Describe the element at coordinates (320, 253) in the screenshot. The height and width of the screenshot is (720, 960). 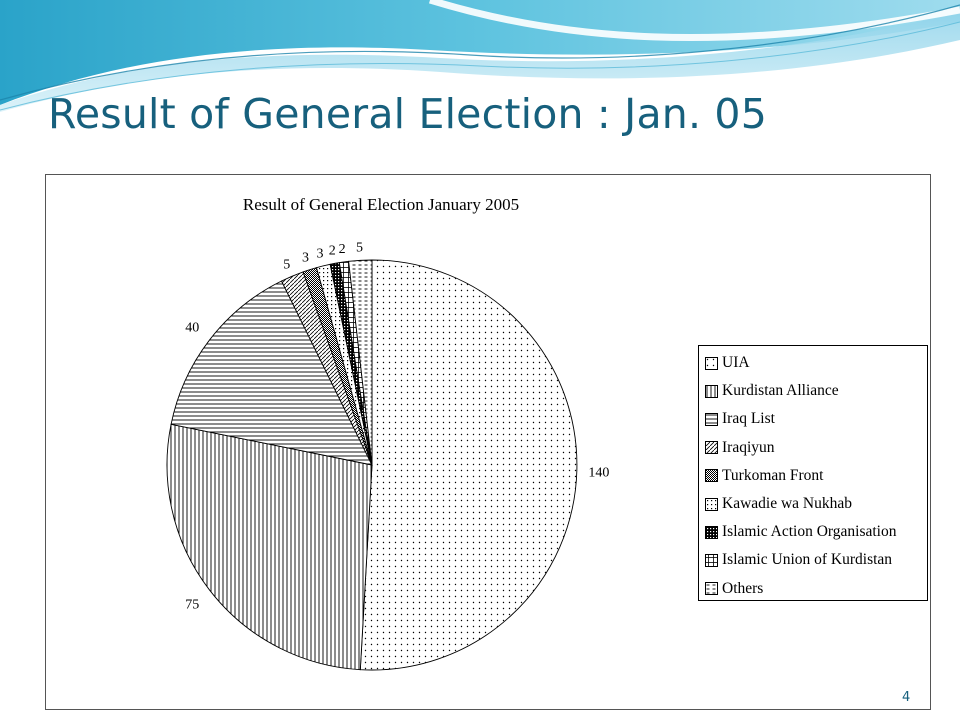
I see `data-label-kawadie-wa-nukhab: 3` at that location.